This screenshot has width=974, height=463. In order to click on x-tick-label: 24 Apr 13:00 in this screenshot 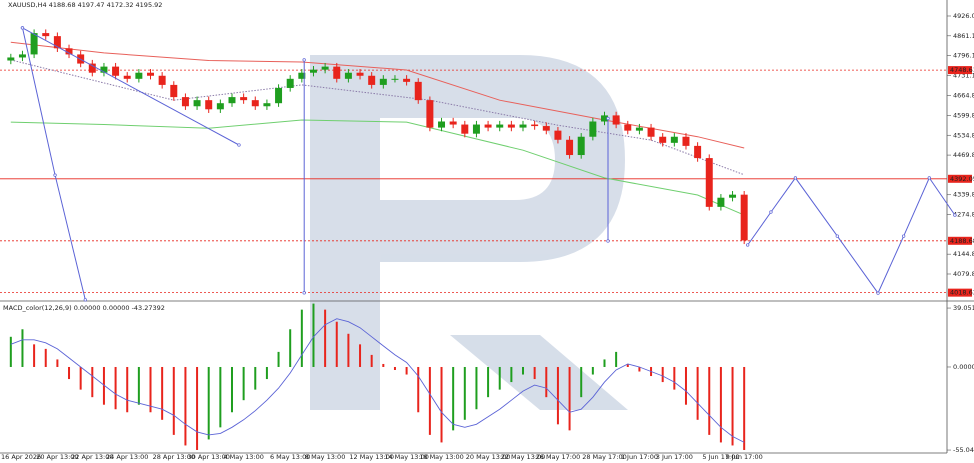, I will do `click(127, 457)`.